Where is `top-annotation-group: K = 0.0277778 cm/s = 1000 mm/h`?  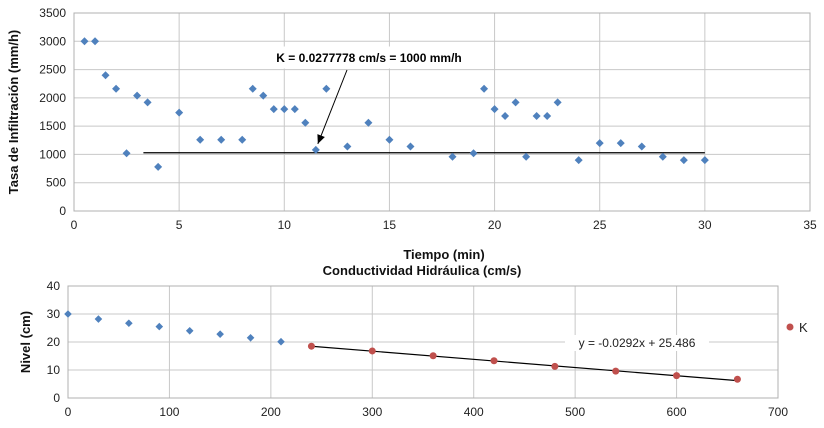
top-annotation-group: K = 0.0277778 cm/s = 1000 mm/h is located at coordinates (369, 95).